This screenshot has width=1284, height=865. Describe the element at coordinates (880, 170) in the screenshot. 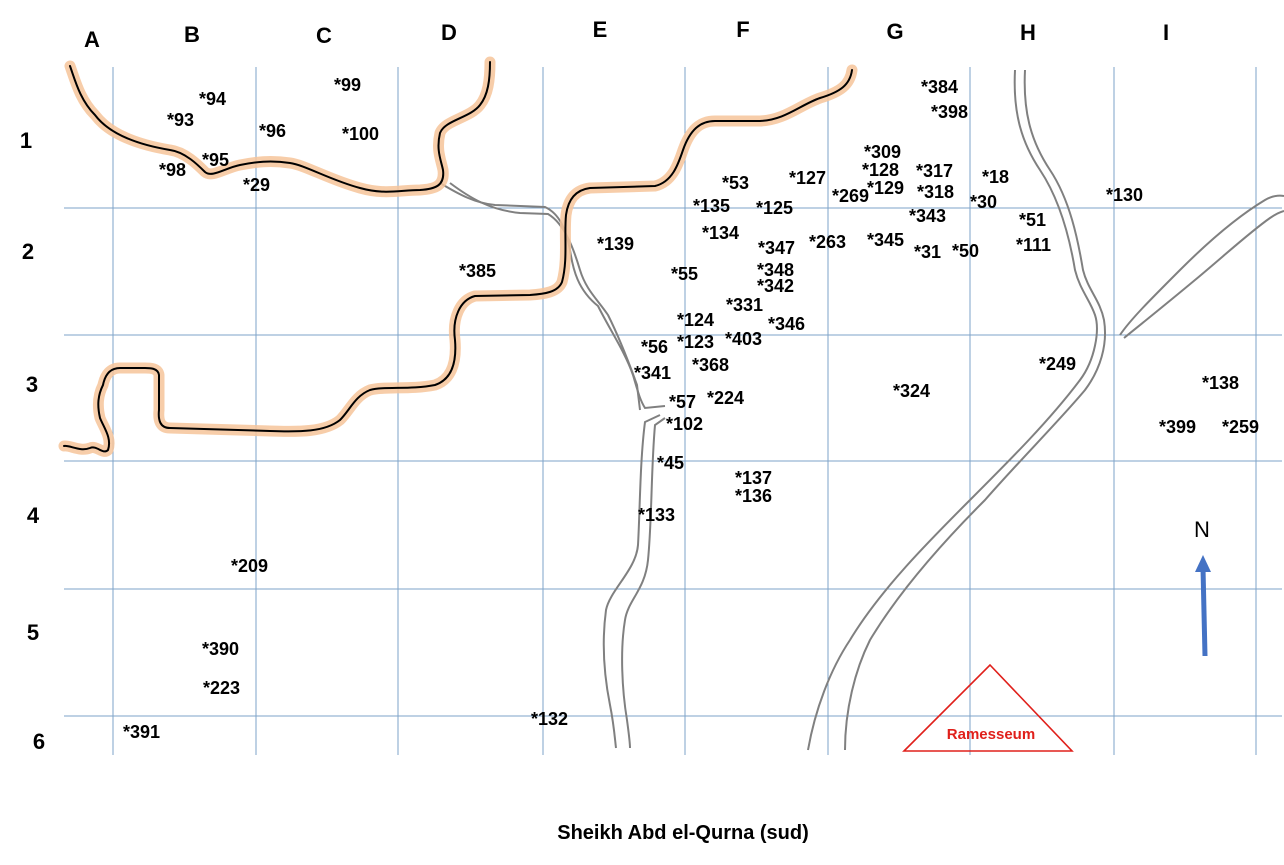

I see `tomb-label: *128` at that location.